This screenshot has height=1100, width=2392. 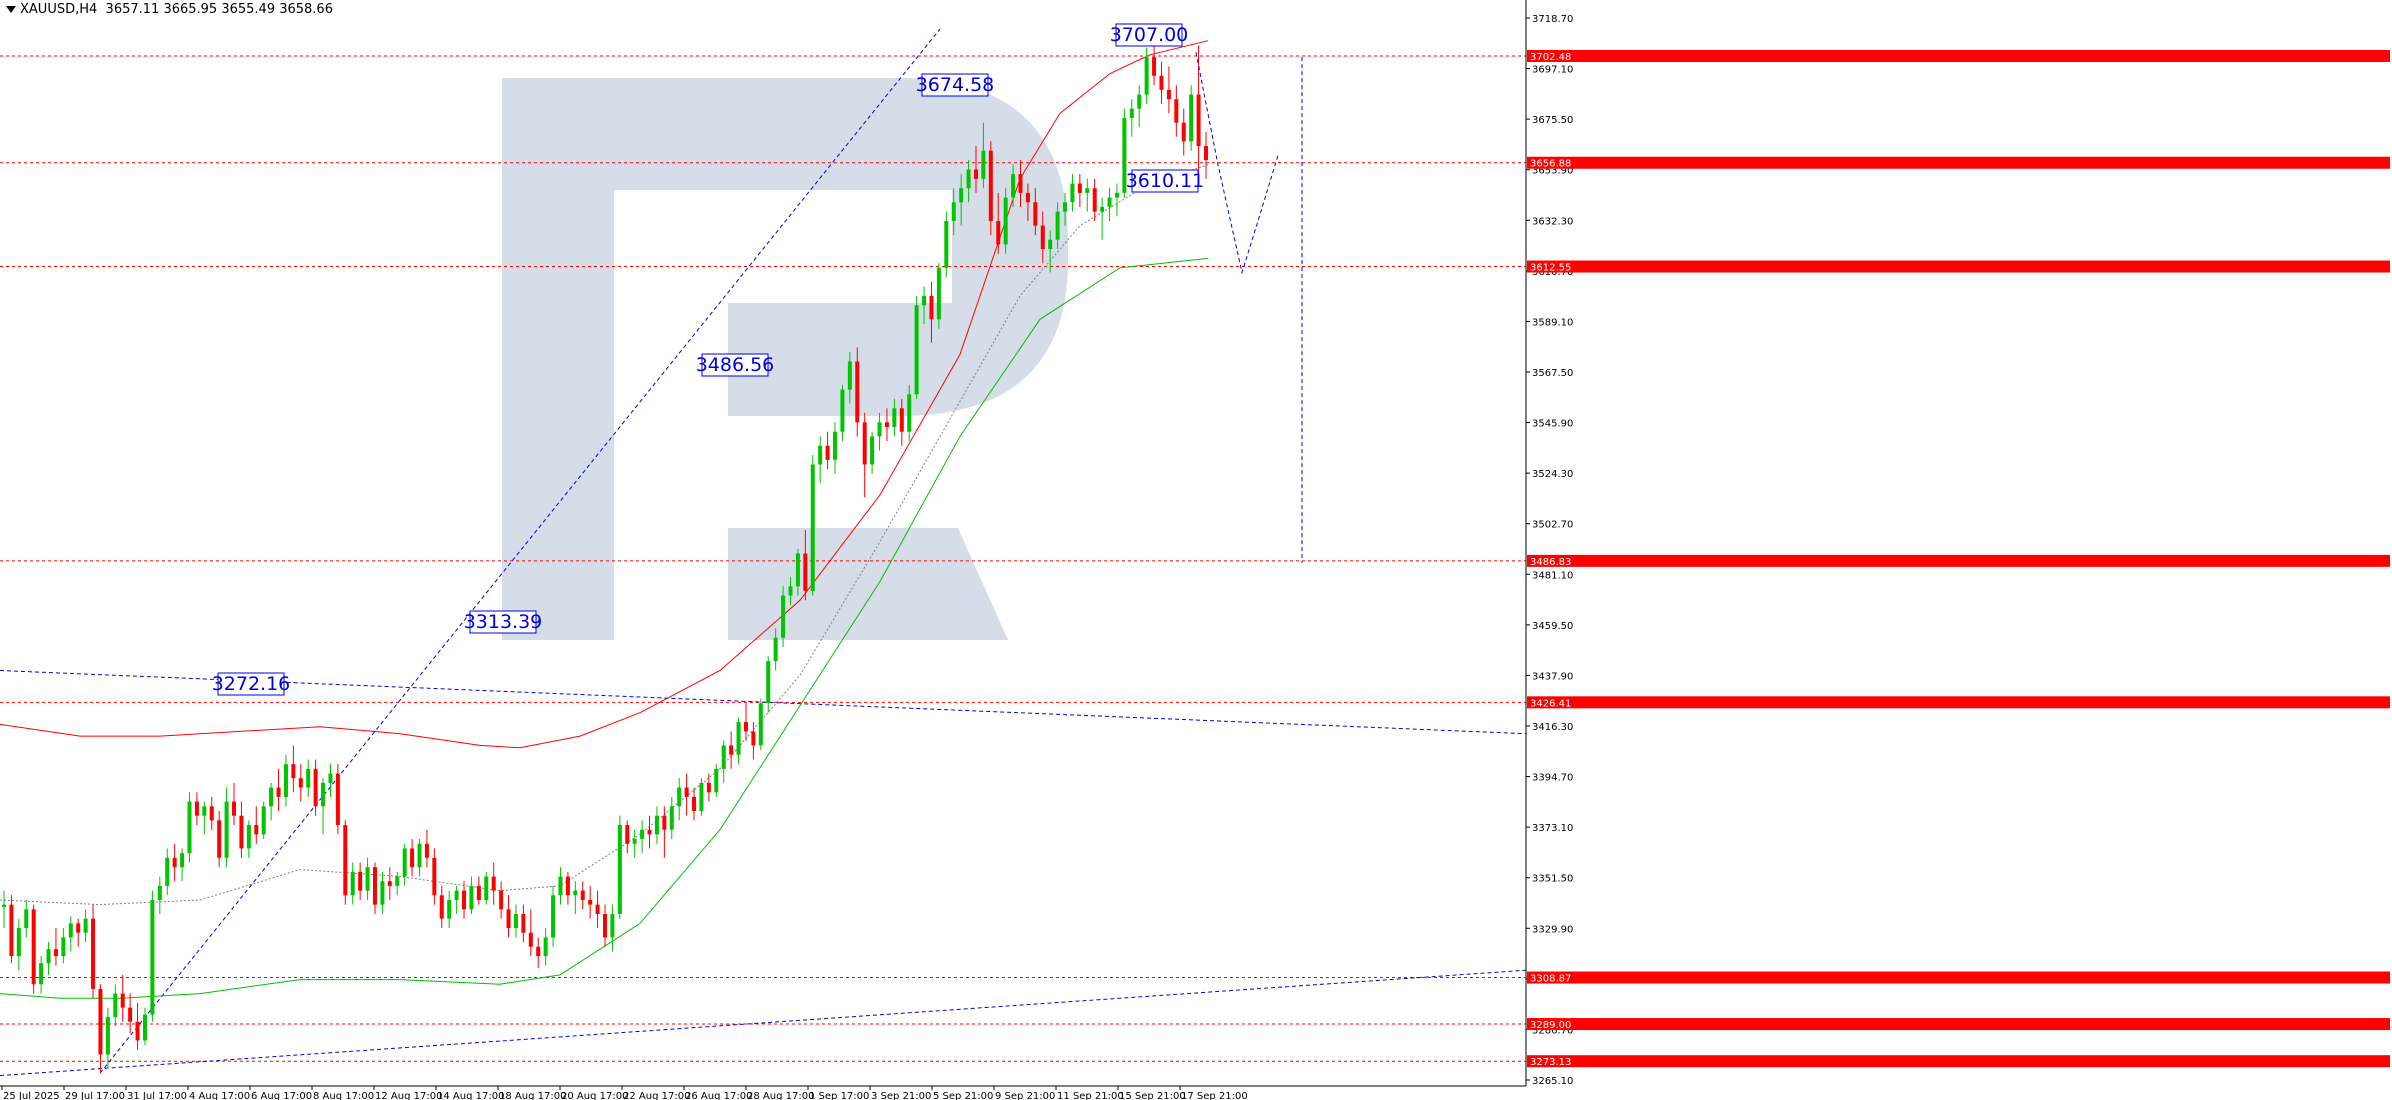 I want to click on callout-label: 3674.58, so click(x=955, y=85).